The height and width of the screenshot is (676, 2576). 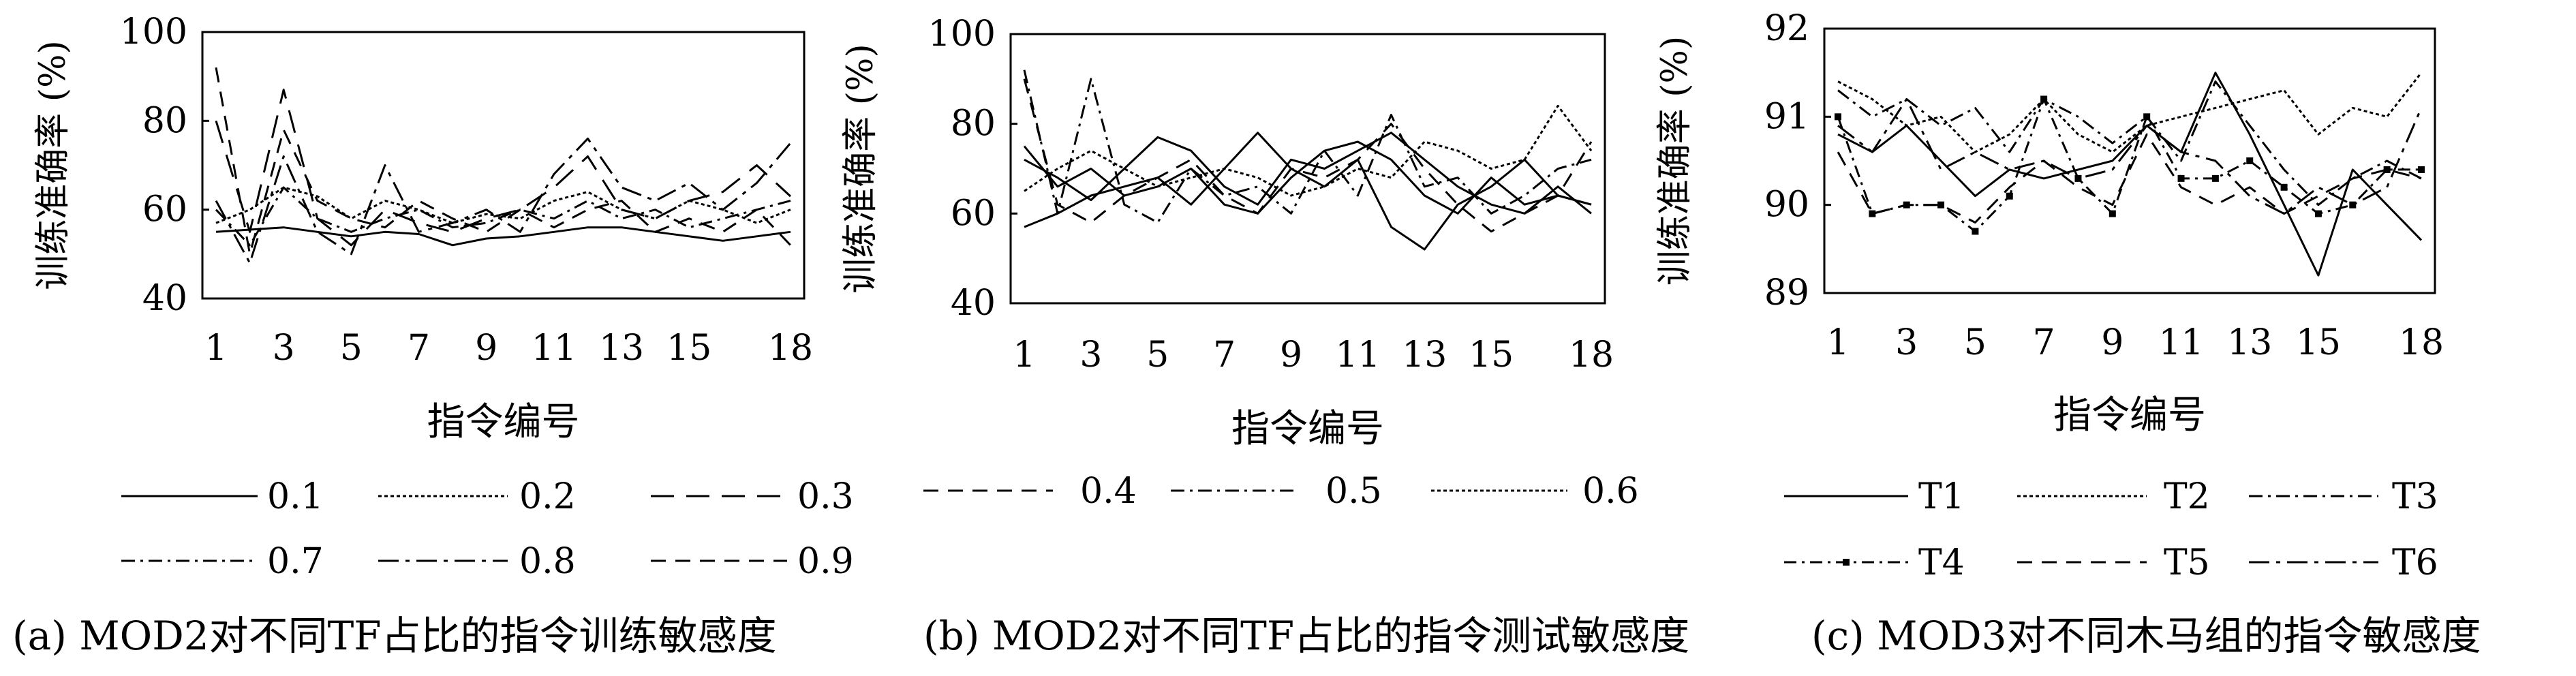 I want to click on caption-b: (b) MOD2对不同TF占比的指令测试敏感度, so click(x=1306, y=636).